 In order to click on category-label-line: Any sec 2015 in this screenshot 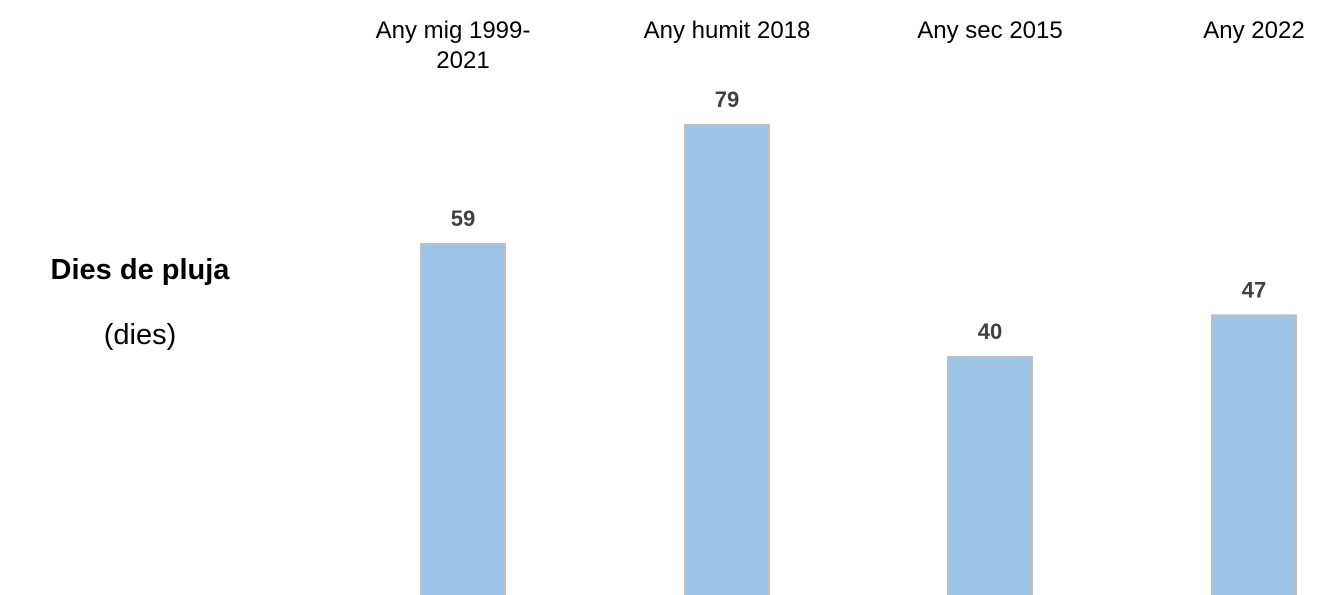, I will do `click(989, 30)`.